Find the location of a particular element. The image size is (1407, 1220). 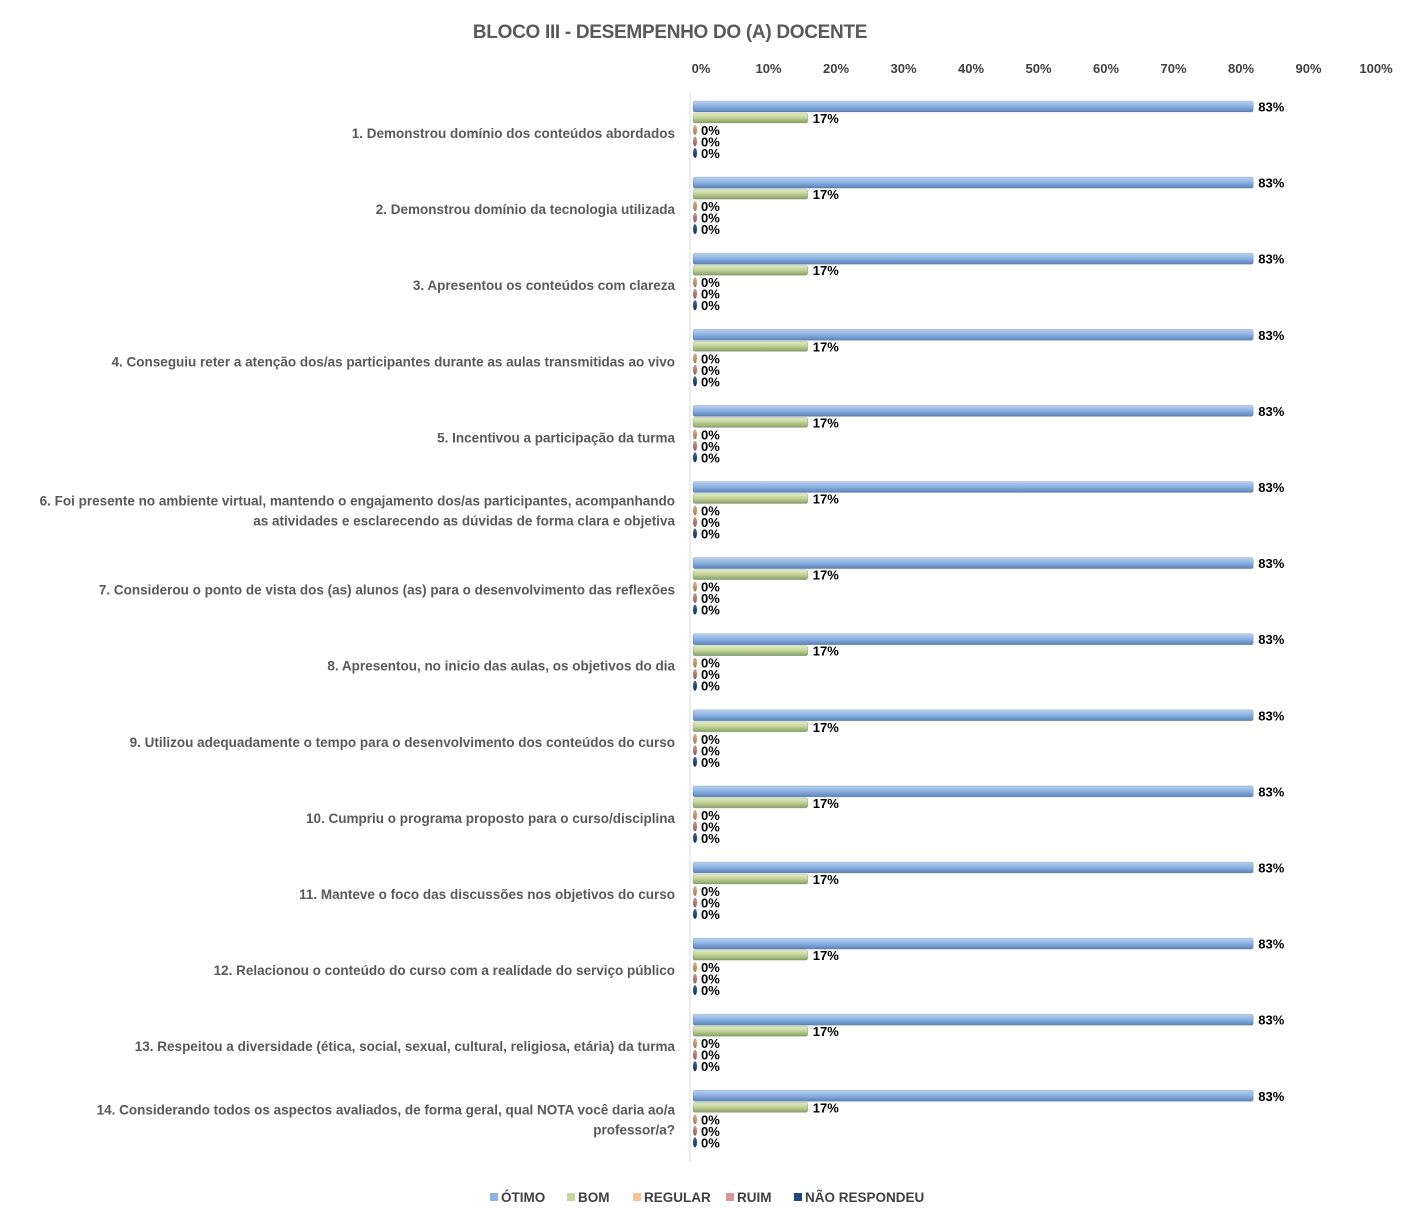

x-tick-label: 30% is located at coordinates (903, 68).